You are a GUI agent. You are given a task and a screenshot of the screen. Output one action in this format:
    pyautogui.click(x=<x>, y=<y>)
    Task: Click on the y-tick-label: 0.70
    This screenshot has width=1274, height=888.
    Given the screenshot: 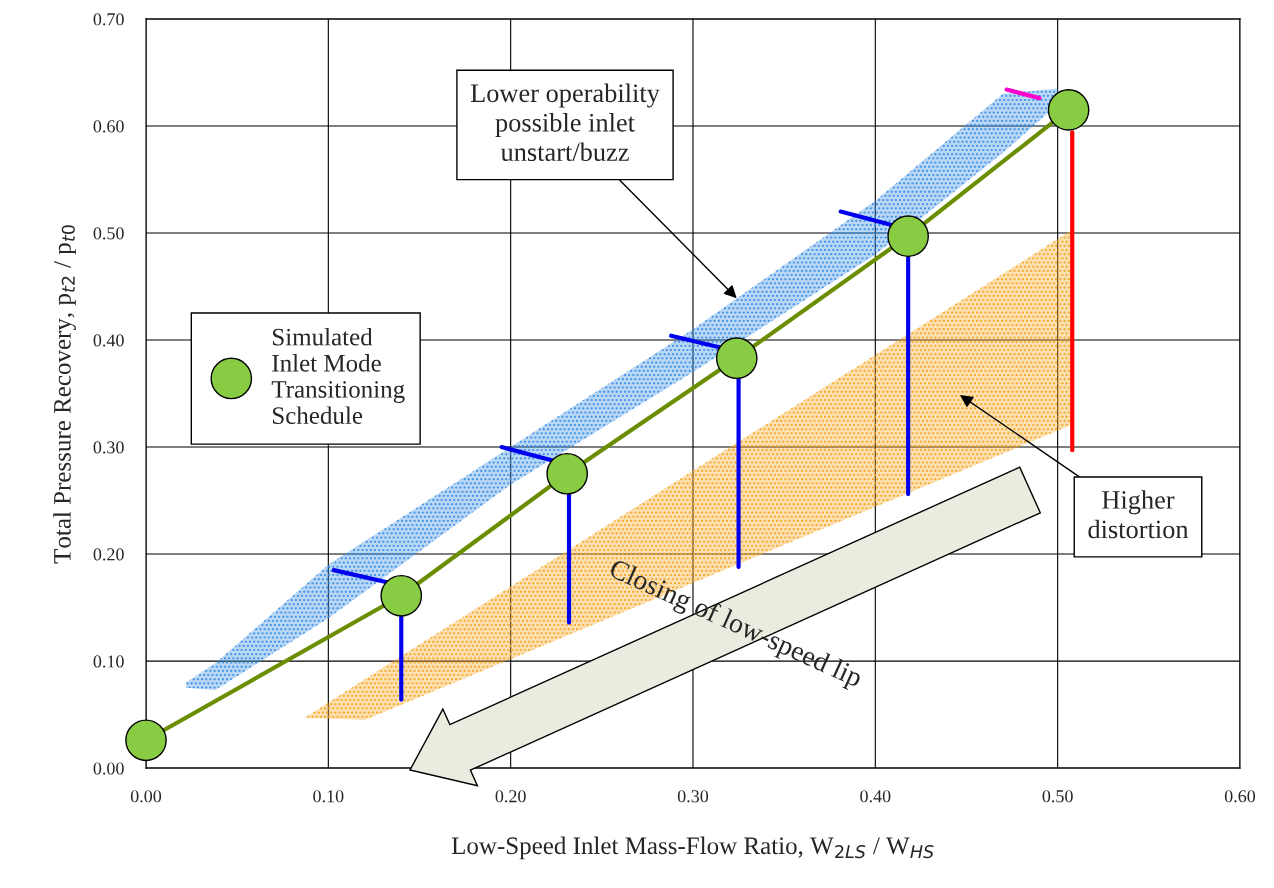 What is the action you would take?
    pyautogui.click(x=108, y=19)
    